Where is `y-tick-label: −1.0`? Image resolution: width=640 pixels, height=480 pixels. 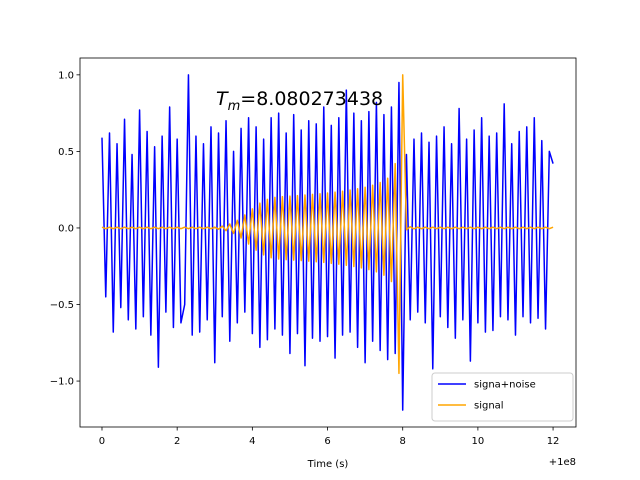
y-tick-label: −1.0 is located at coordinates (62, 382).